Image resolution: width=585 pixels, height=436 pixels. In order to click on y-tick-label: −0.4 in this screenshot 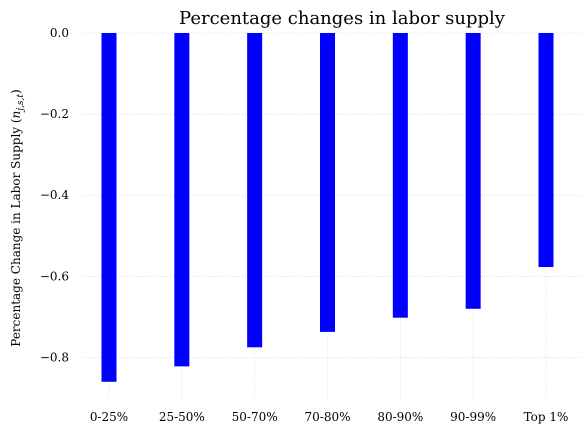, I will do `click(55, 195)`.